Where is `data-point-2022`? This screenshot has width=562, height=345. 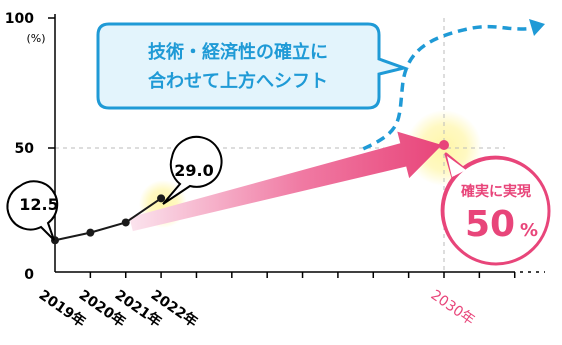 data-point-2022 is located at coordinates (161, 198).